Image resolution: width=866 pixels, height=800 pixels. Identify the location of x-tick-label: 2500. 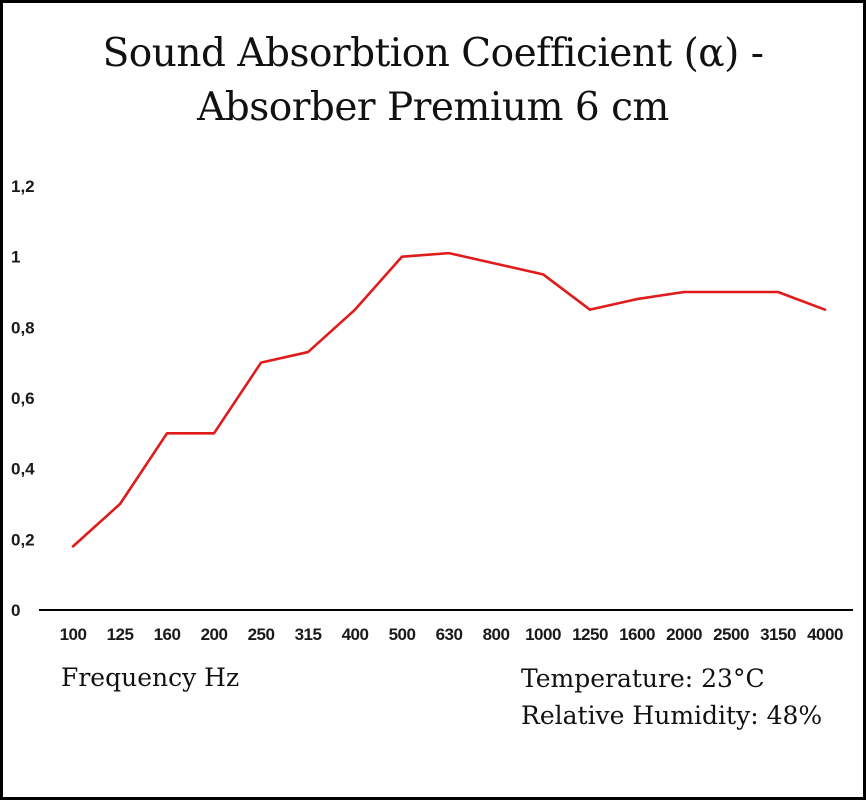
(731, 634).